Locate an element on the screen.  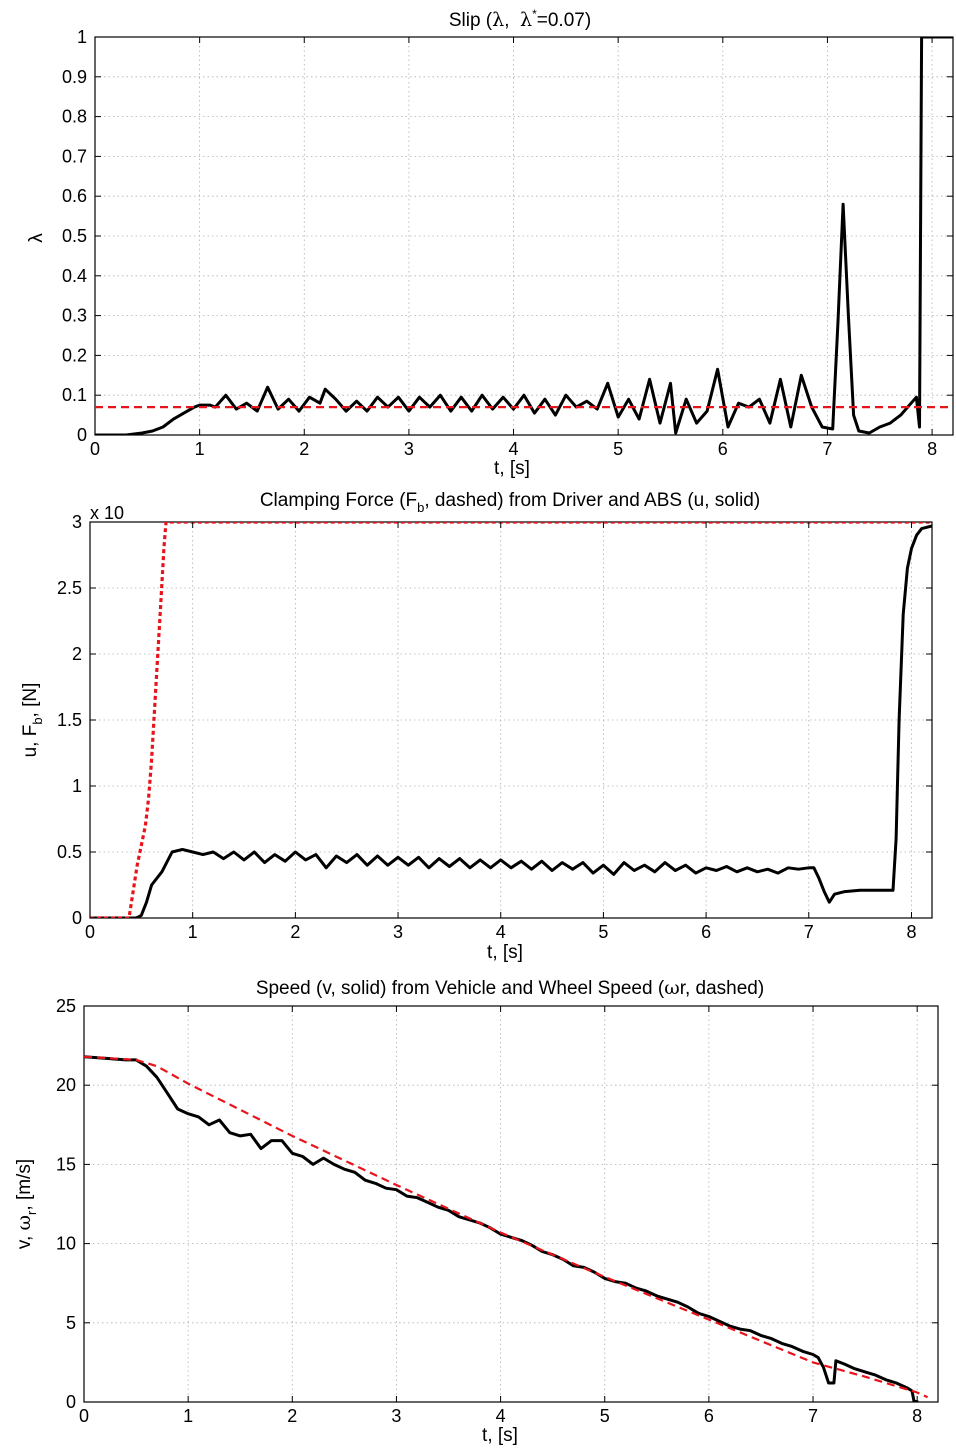
clamping-multiplier: x 10 is located at coordinates (107, 513).